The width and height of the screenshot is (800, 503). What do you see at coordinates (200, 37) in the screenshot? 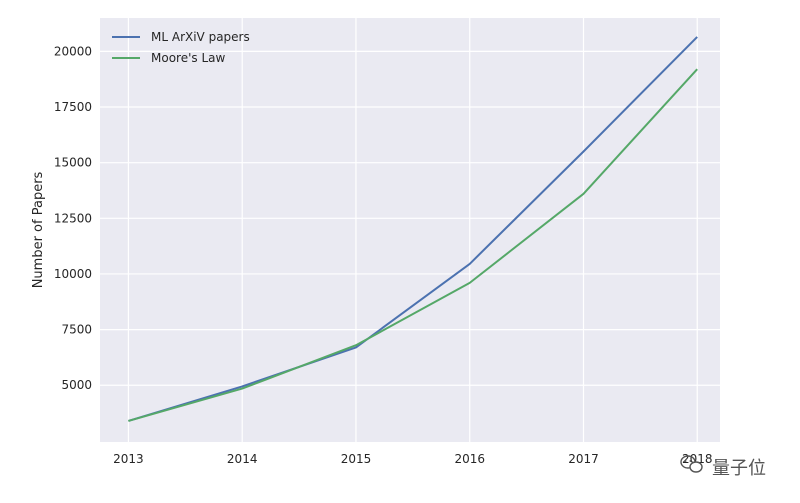
I see `legend-label: ML ArXiV papers` at bounding box center [200, 37].